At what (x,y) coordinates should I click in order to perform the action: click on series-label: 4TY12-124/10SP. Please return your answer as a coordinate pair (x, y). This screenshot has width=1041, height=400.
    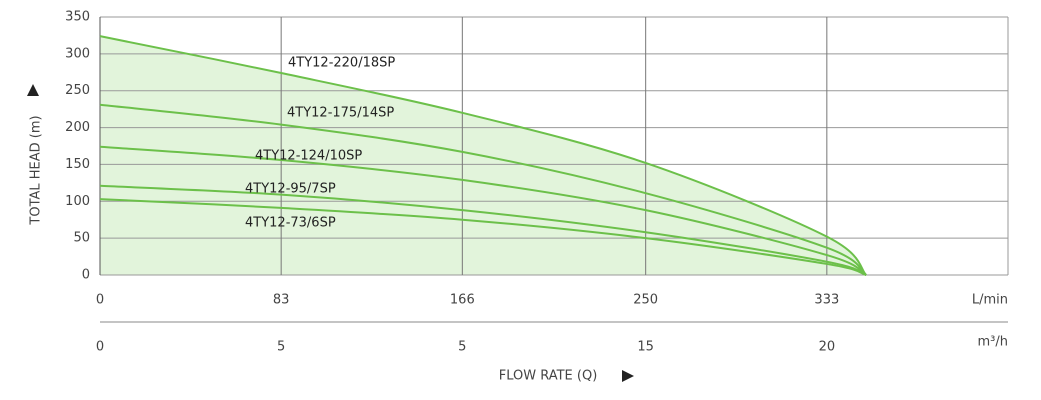
    Looking at the image, I should click on (308, 156).